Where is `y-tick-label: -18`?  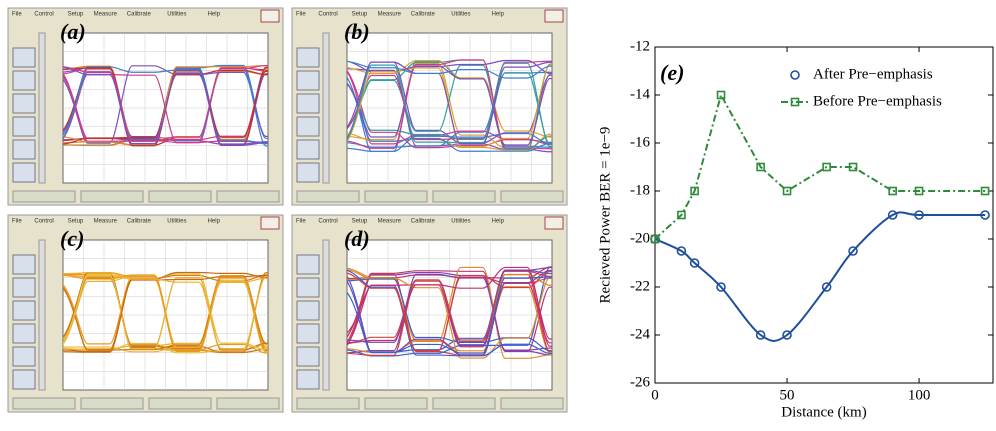
y-tick-label: -18 is located at coordinates (640, 190).